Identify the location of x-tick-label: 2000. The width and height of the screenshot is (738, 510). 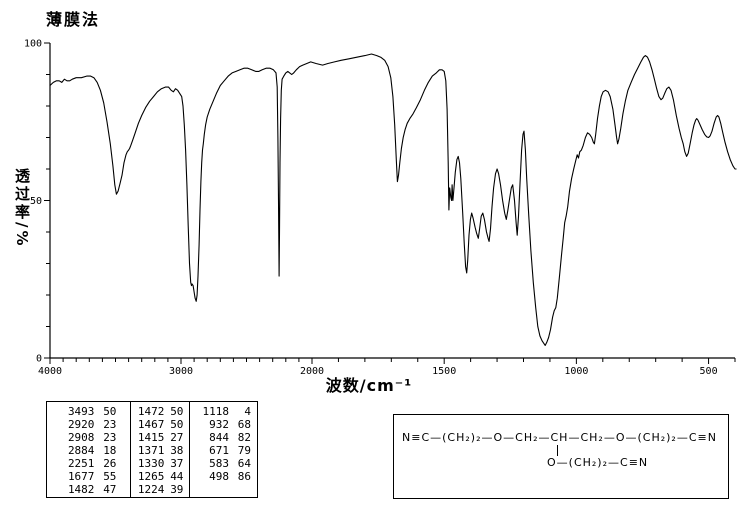
(312, 371).